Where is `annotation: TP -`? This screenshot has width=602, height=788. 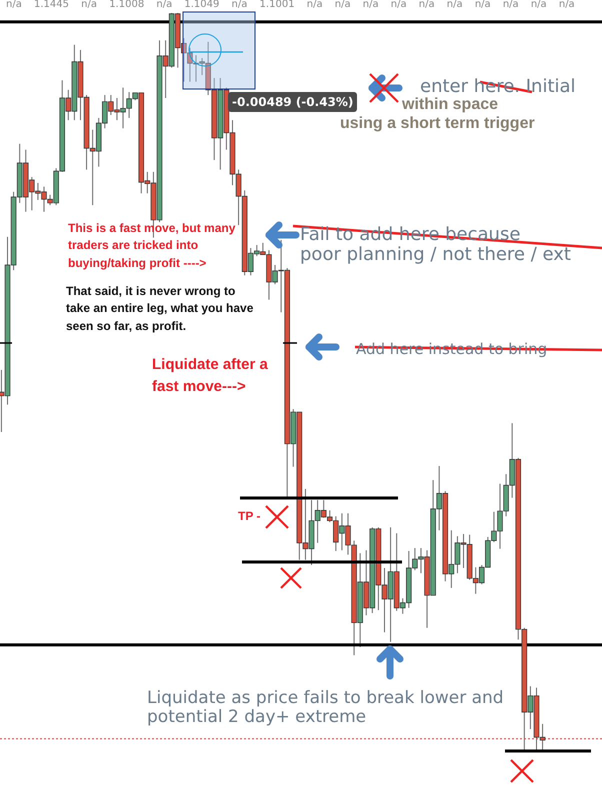
annotation: TP - is located at coordinates (249, 516).